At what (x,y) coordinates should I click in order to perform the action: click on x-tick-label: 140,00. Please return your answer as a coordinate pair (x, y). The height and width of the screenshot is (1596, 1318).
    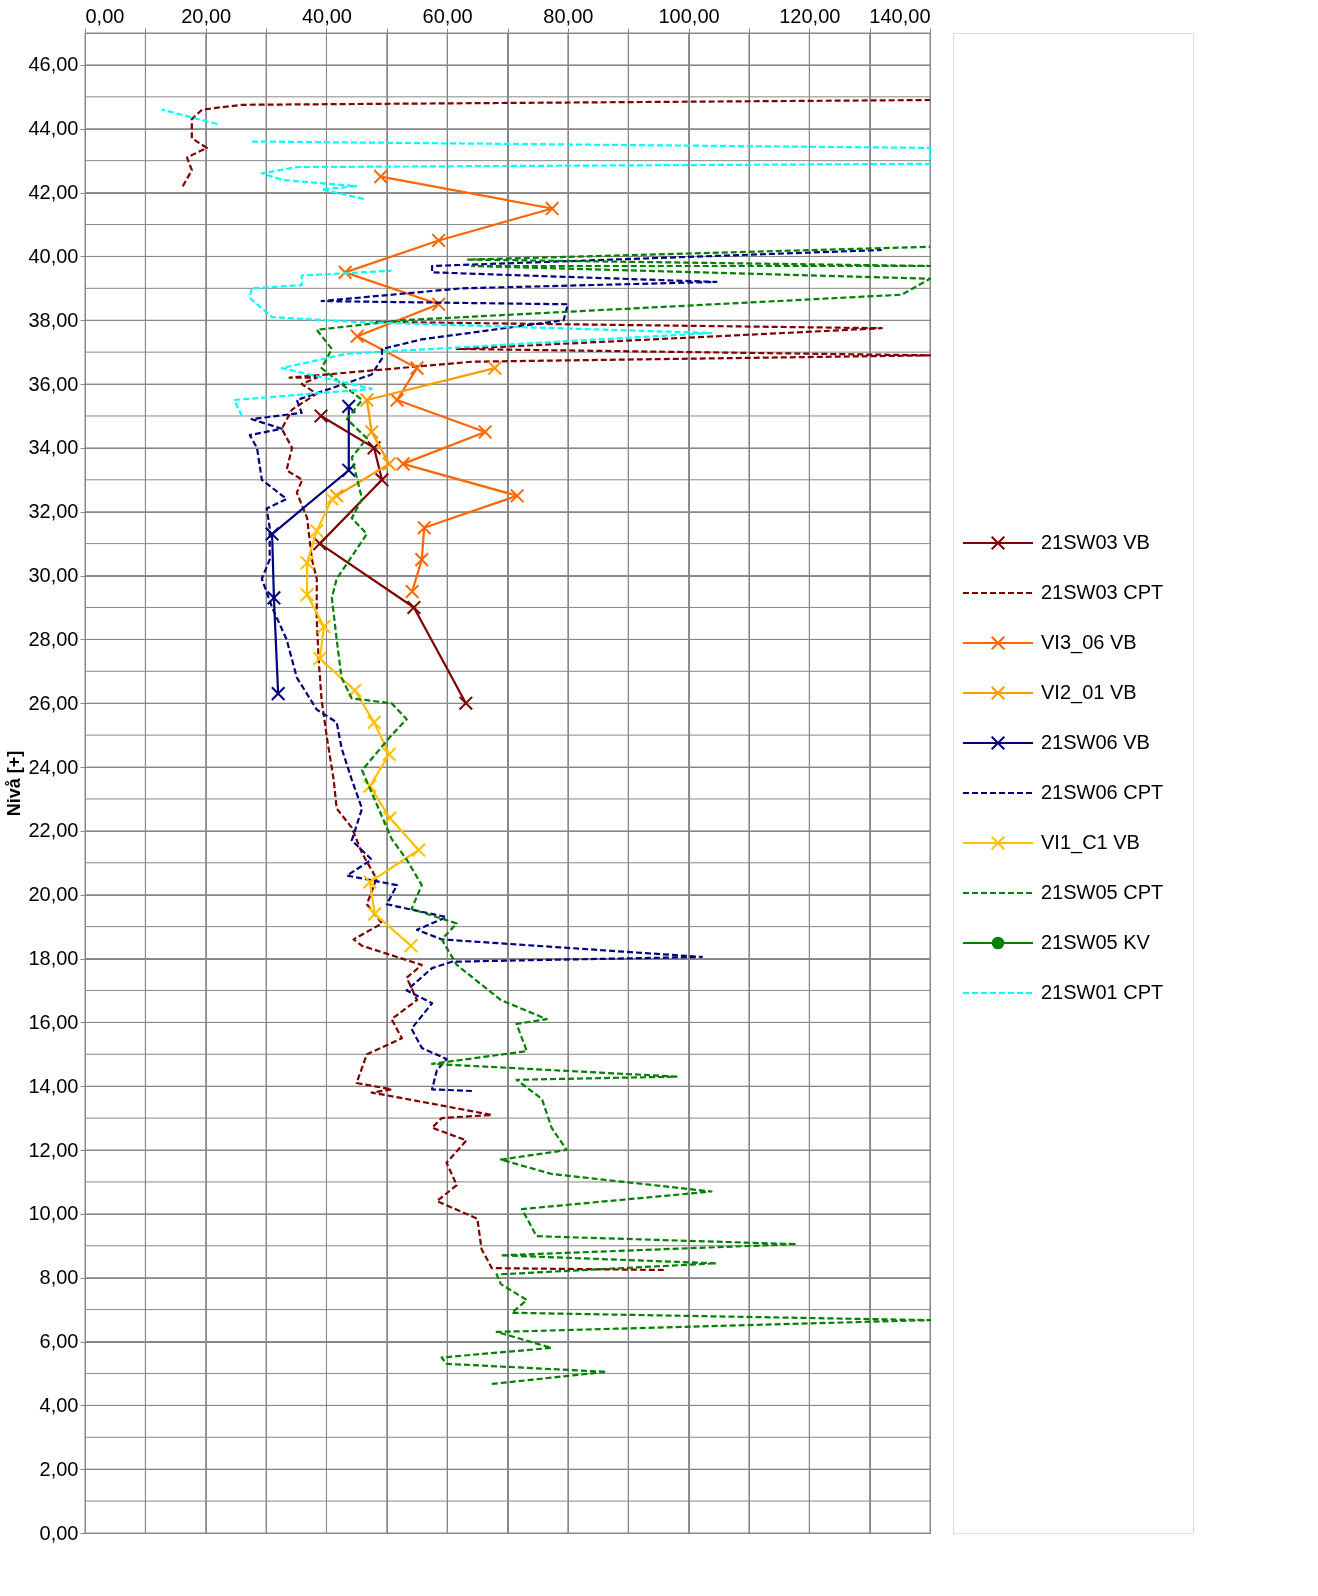
    Looking at the image, I should click on (900, 15).